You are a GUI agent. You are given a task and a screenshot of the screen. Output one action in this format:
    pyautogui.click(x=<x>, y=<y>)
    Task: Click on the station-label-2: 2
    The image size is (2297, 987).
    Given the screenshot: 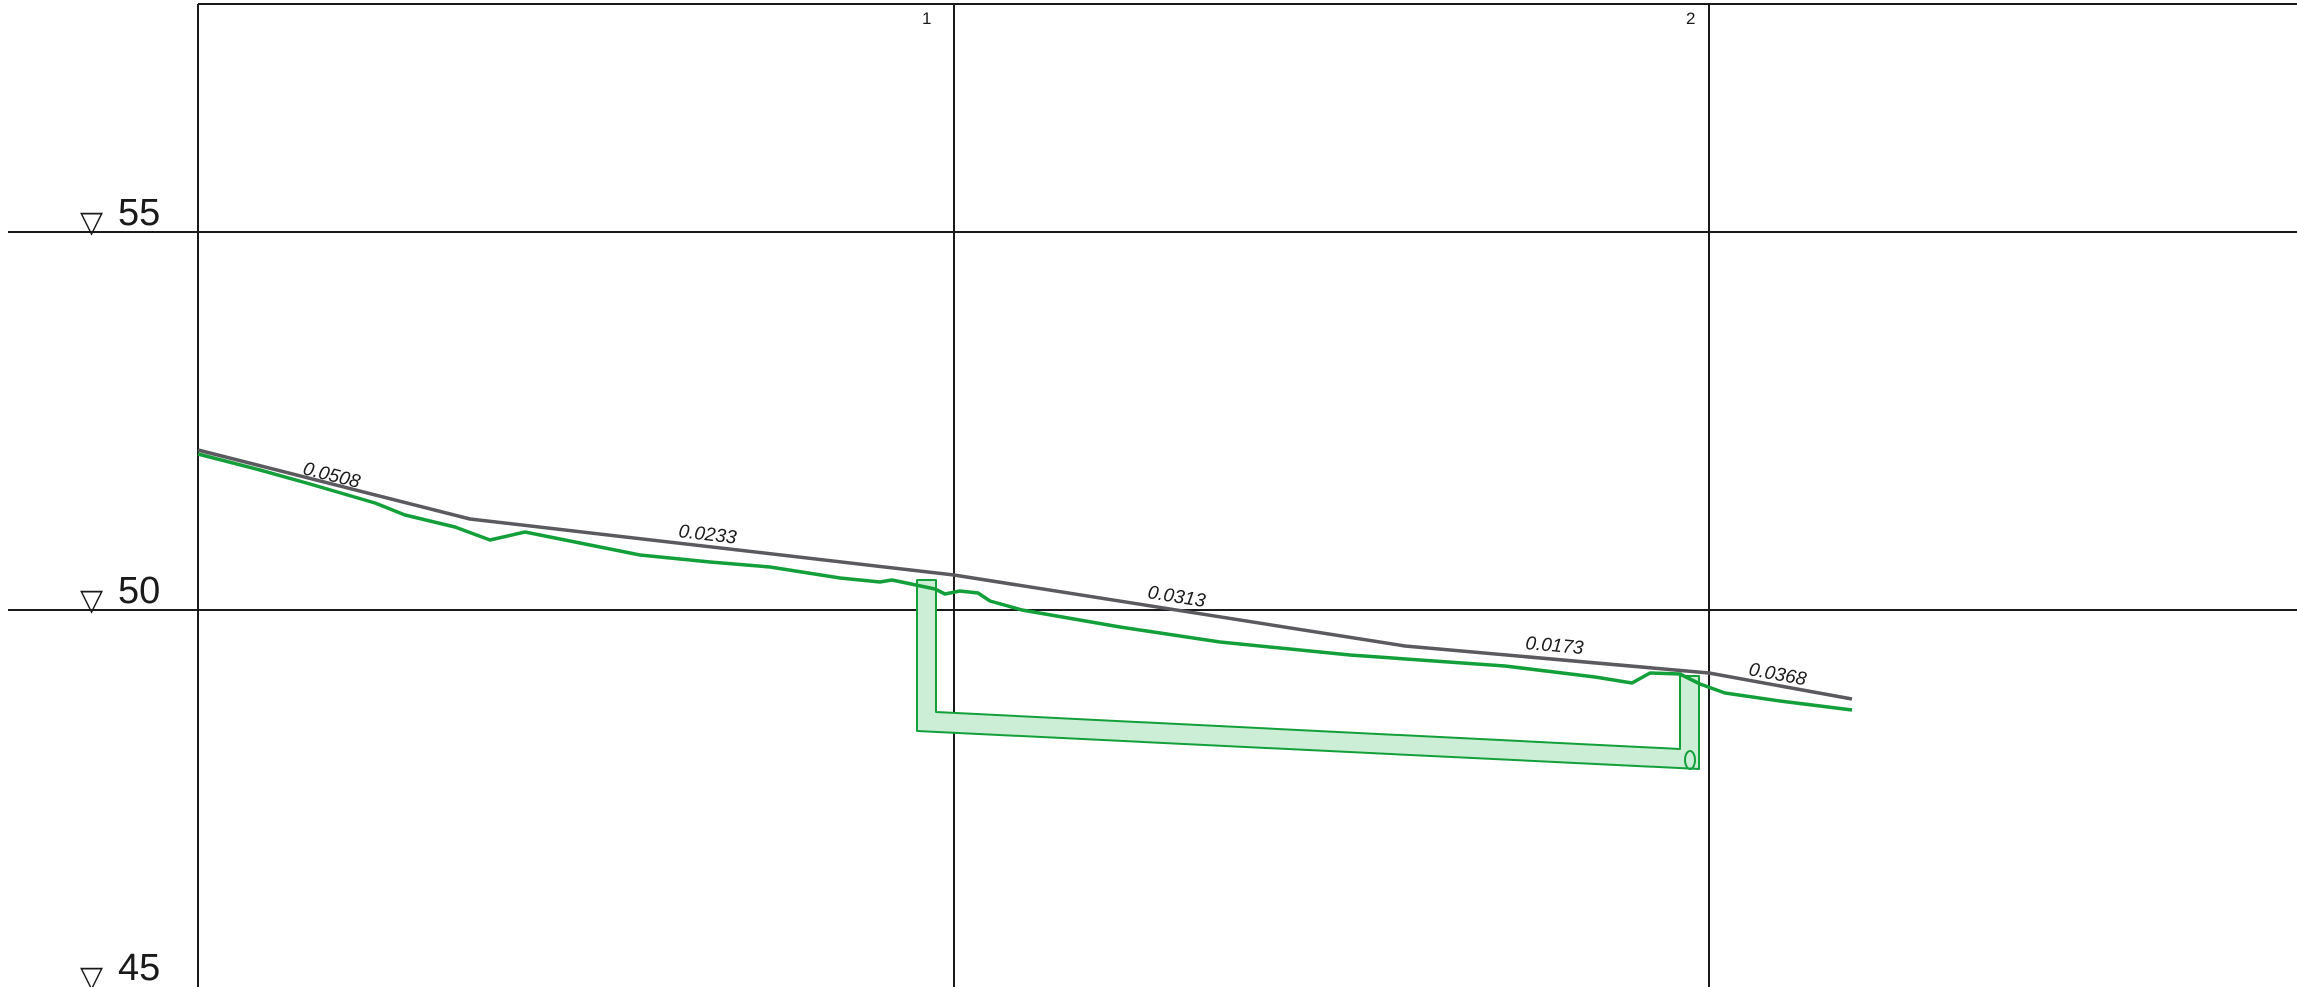 What is the action you would take?
    pyautogui.click(x=1690, y=18)
    